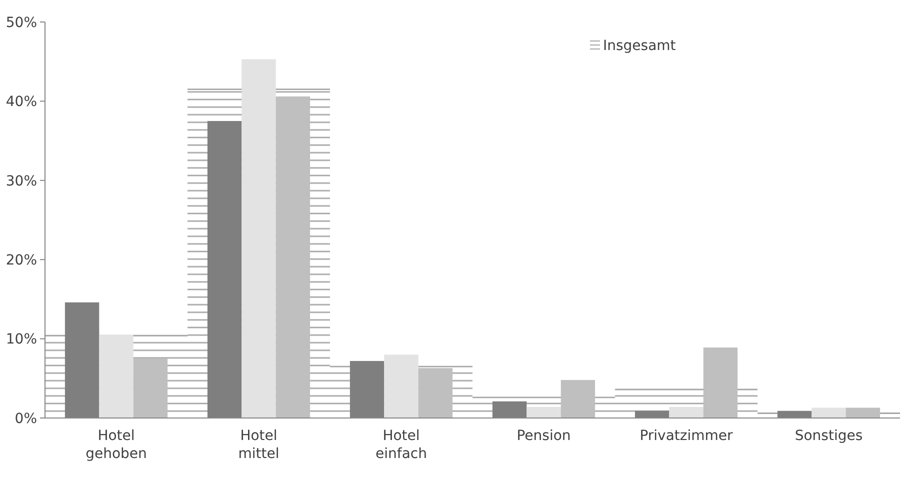 The height and width of the screenshot is (481, 914). I want to click on y-tick-label: 20%, so click(21, 260).